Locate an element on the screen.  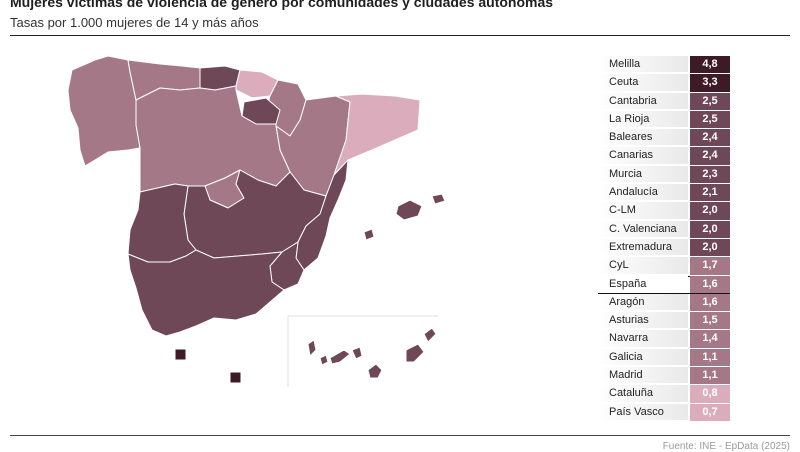
table-row: CyL 1,7 is located at coordinates (664, 266).